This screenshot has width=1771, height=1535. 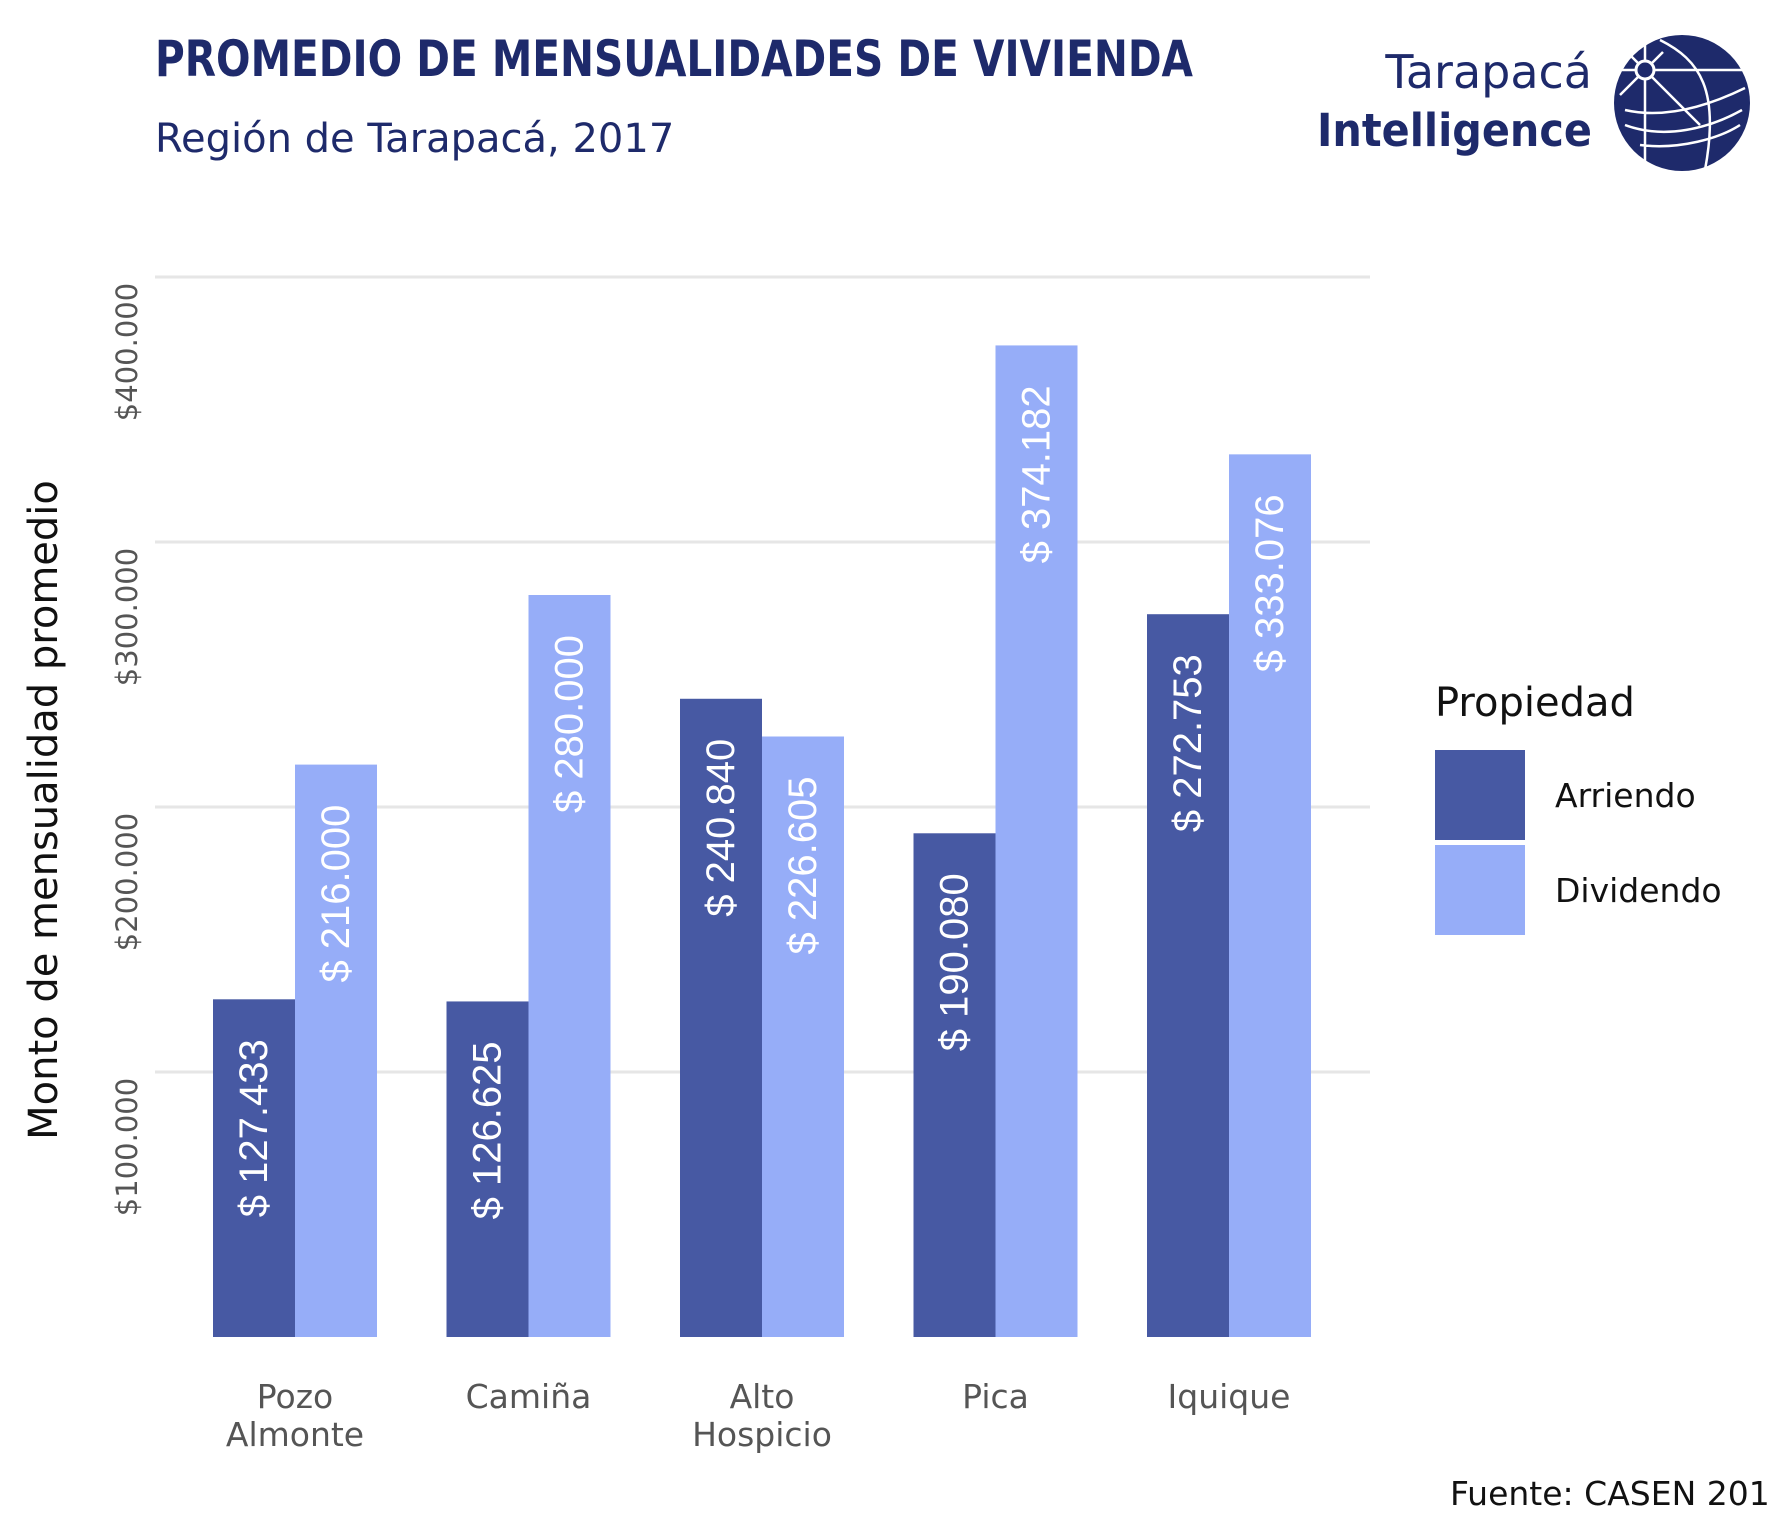 I want to click on bar-label-dividendo: $ 374.182, so click(x=1037, y=474).